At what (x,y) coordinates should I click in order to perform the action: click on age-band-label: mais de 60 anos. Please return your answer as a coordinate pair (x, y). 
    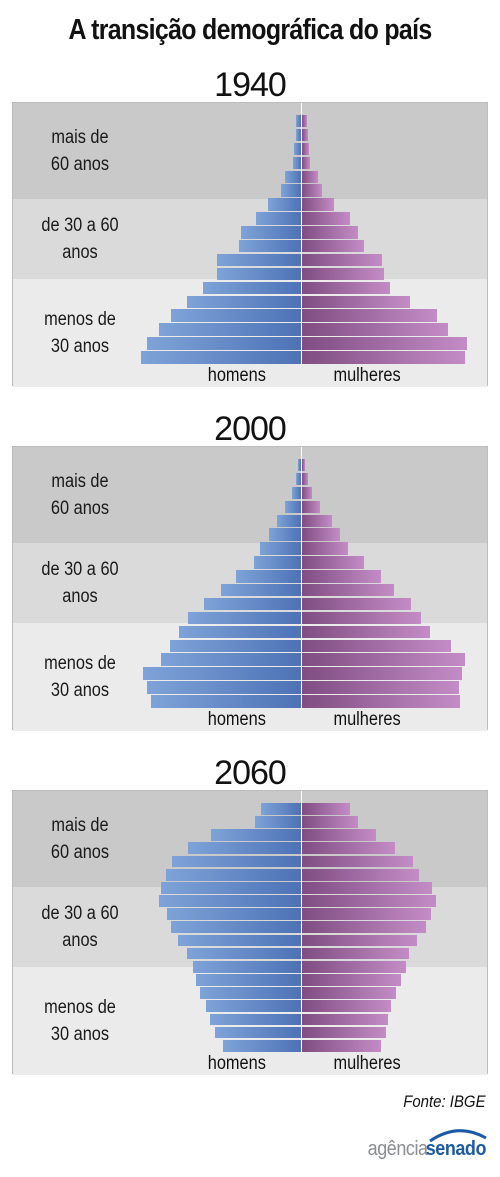
    Looking at the image, I should click on (80, 495).